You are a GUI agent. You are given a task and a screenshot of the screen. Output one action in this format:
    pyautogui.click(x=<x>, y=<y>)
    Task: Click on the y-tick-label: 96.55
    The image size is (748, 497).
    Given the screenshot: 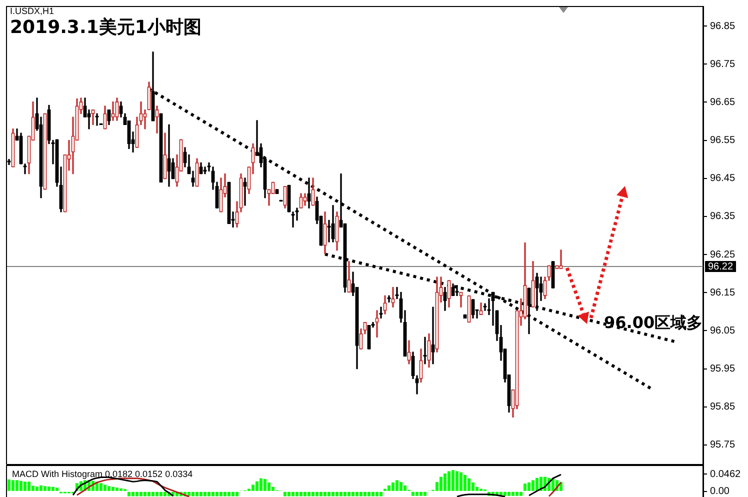 What is the action you would take?
    pyautogui.click(x=723, y=140)
    